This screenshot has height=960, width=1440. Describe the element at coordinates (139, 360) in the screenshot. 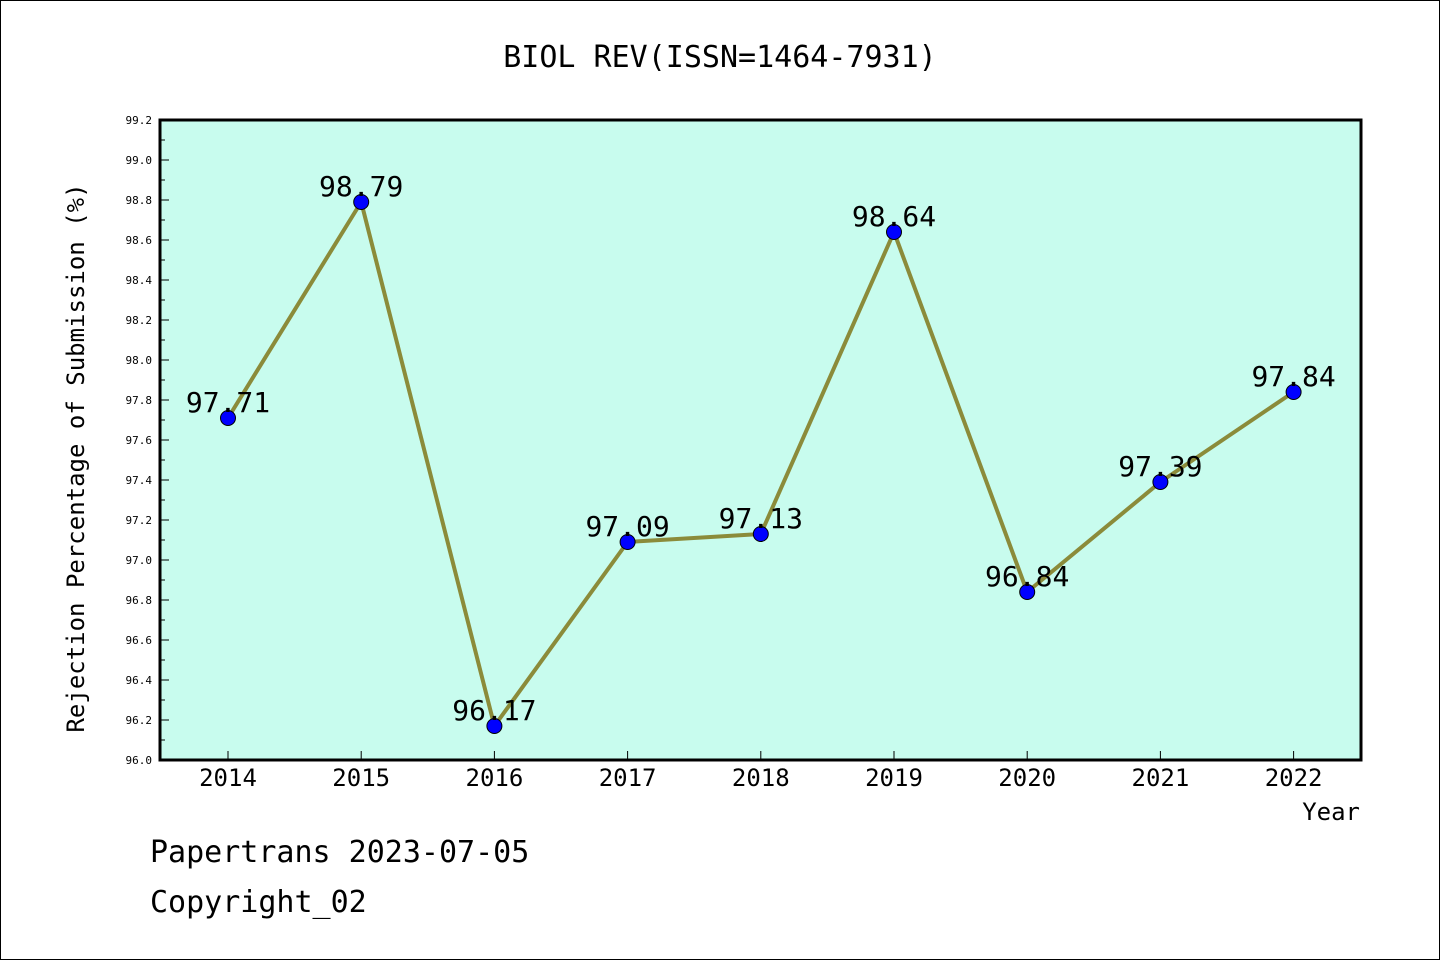

I see `y-tick-label: 98.0` at that location.